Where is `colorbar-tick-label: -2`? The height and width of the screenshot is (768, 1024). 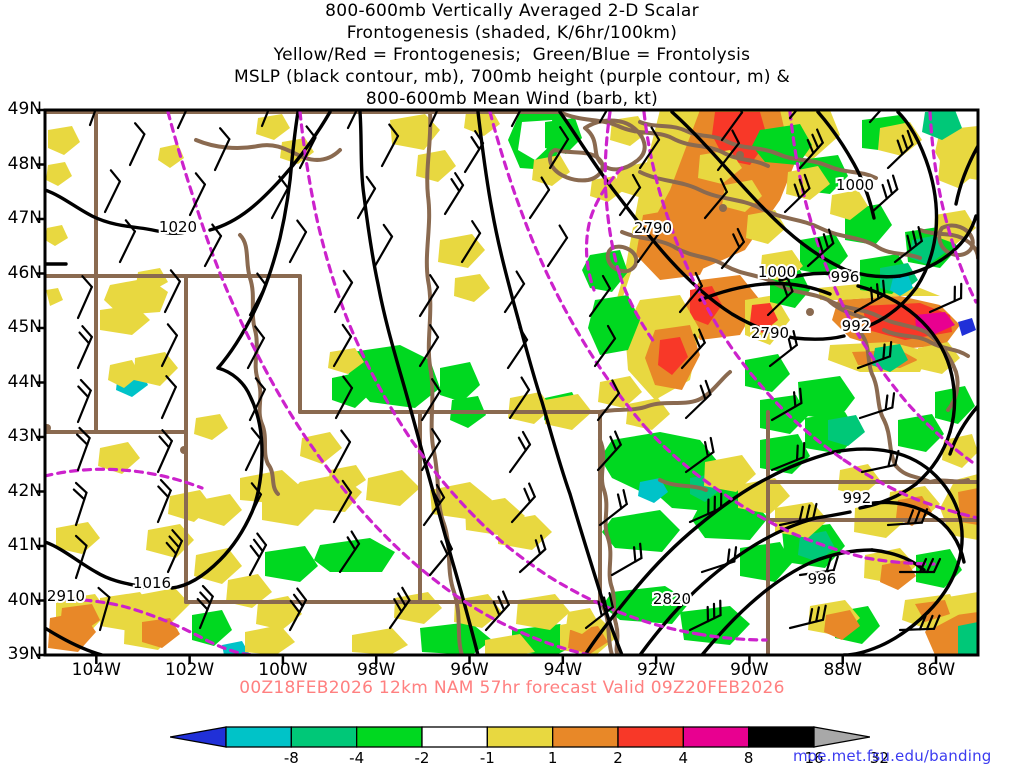
colorbar-tick-label: -2 is located at coordinates (422, 758).